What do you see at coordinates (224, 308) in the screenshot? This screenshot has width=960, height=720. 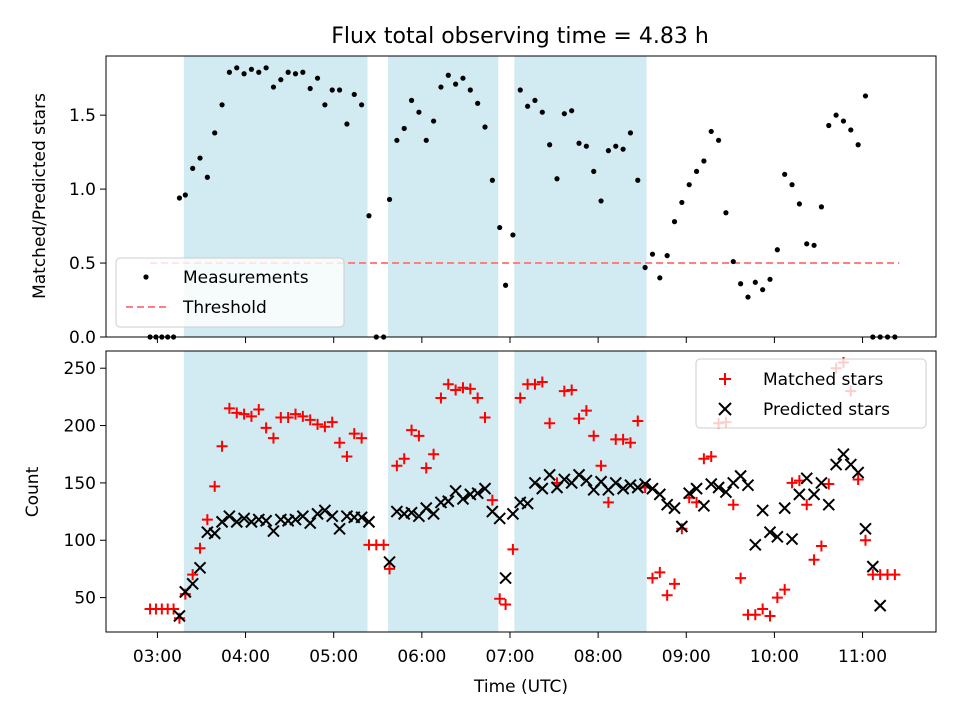 I see `legend-threshold-label: Threshold` at bounding box center [224, 308].